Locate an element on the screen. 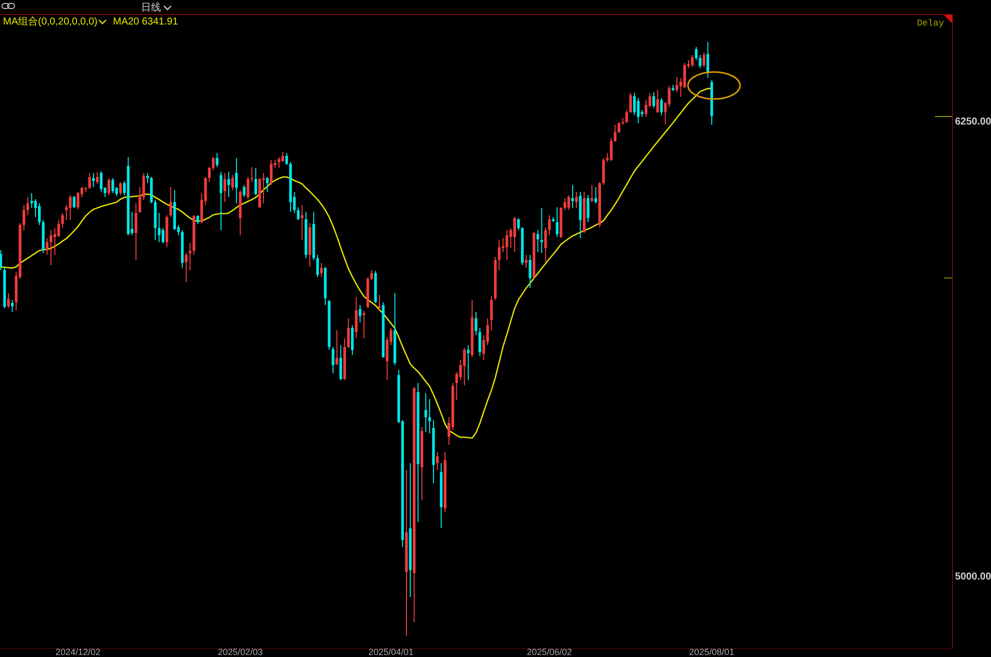  x-tick-label: 2025/08/01 is located at coordinates (711, 651).